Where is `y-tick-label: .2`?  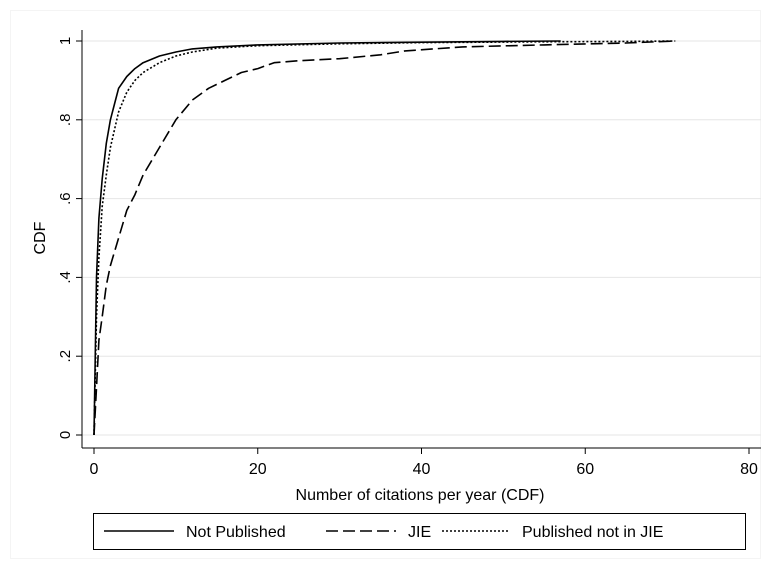
y-tick-label: .2 is located at coordinates (65, 356).